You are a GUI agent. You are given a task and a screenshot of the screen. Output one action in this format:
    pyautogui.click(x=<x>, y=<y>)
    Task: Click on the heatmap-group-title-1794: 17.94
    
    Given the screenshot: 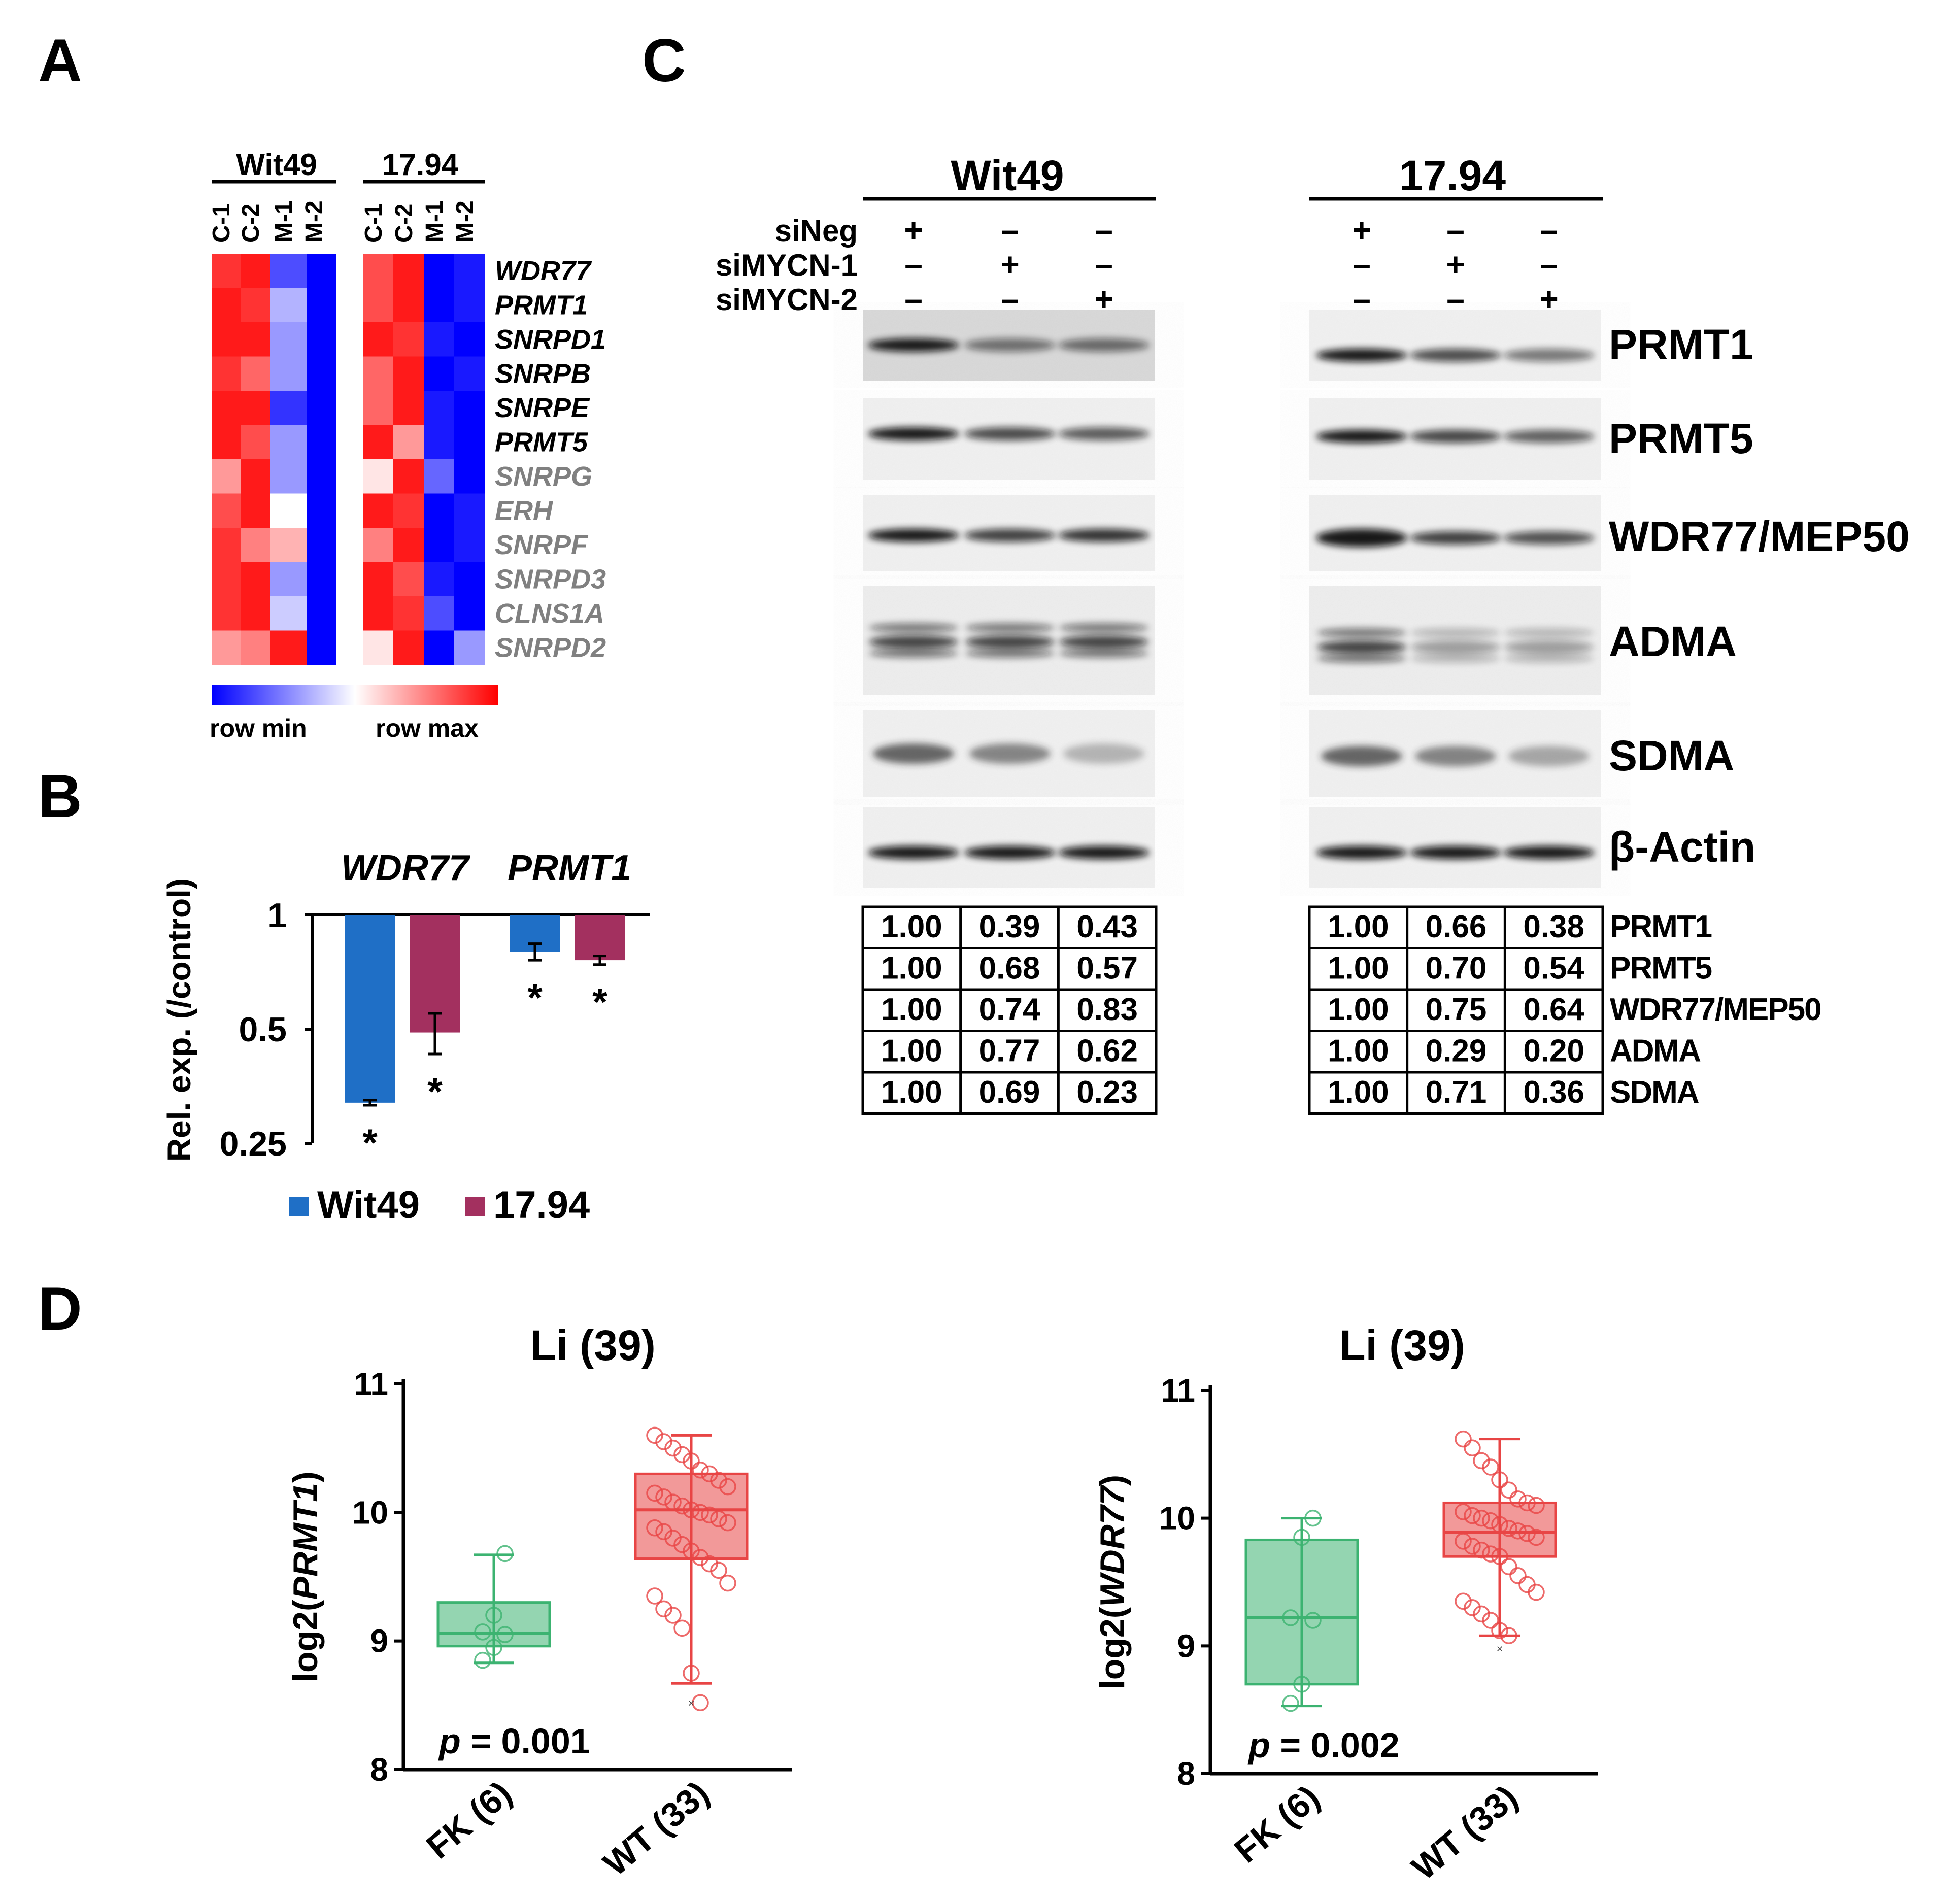 What is the action you would take?
    pyautogui.click(x=420, y=165)
    